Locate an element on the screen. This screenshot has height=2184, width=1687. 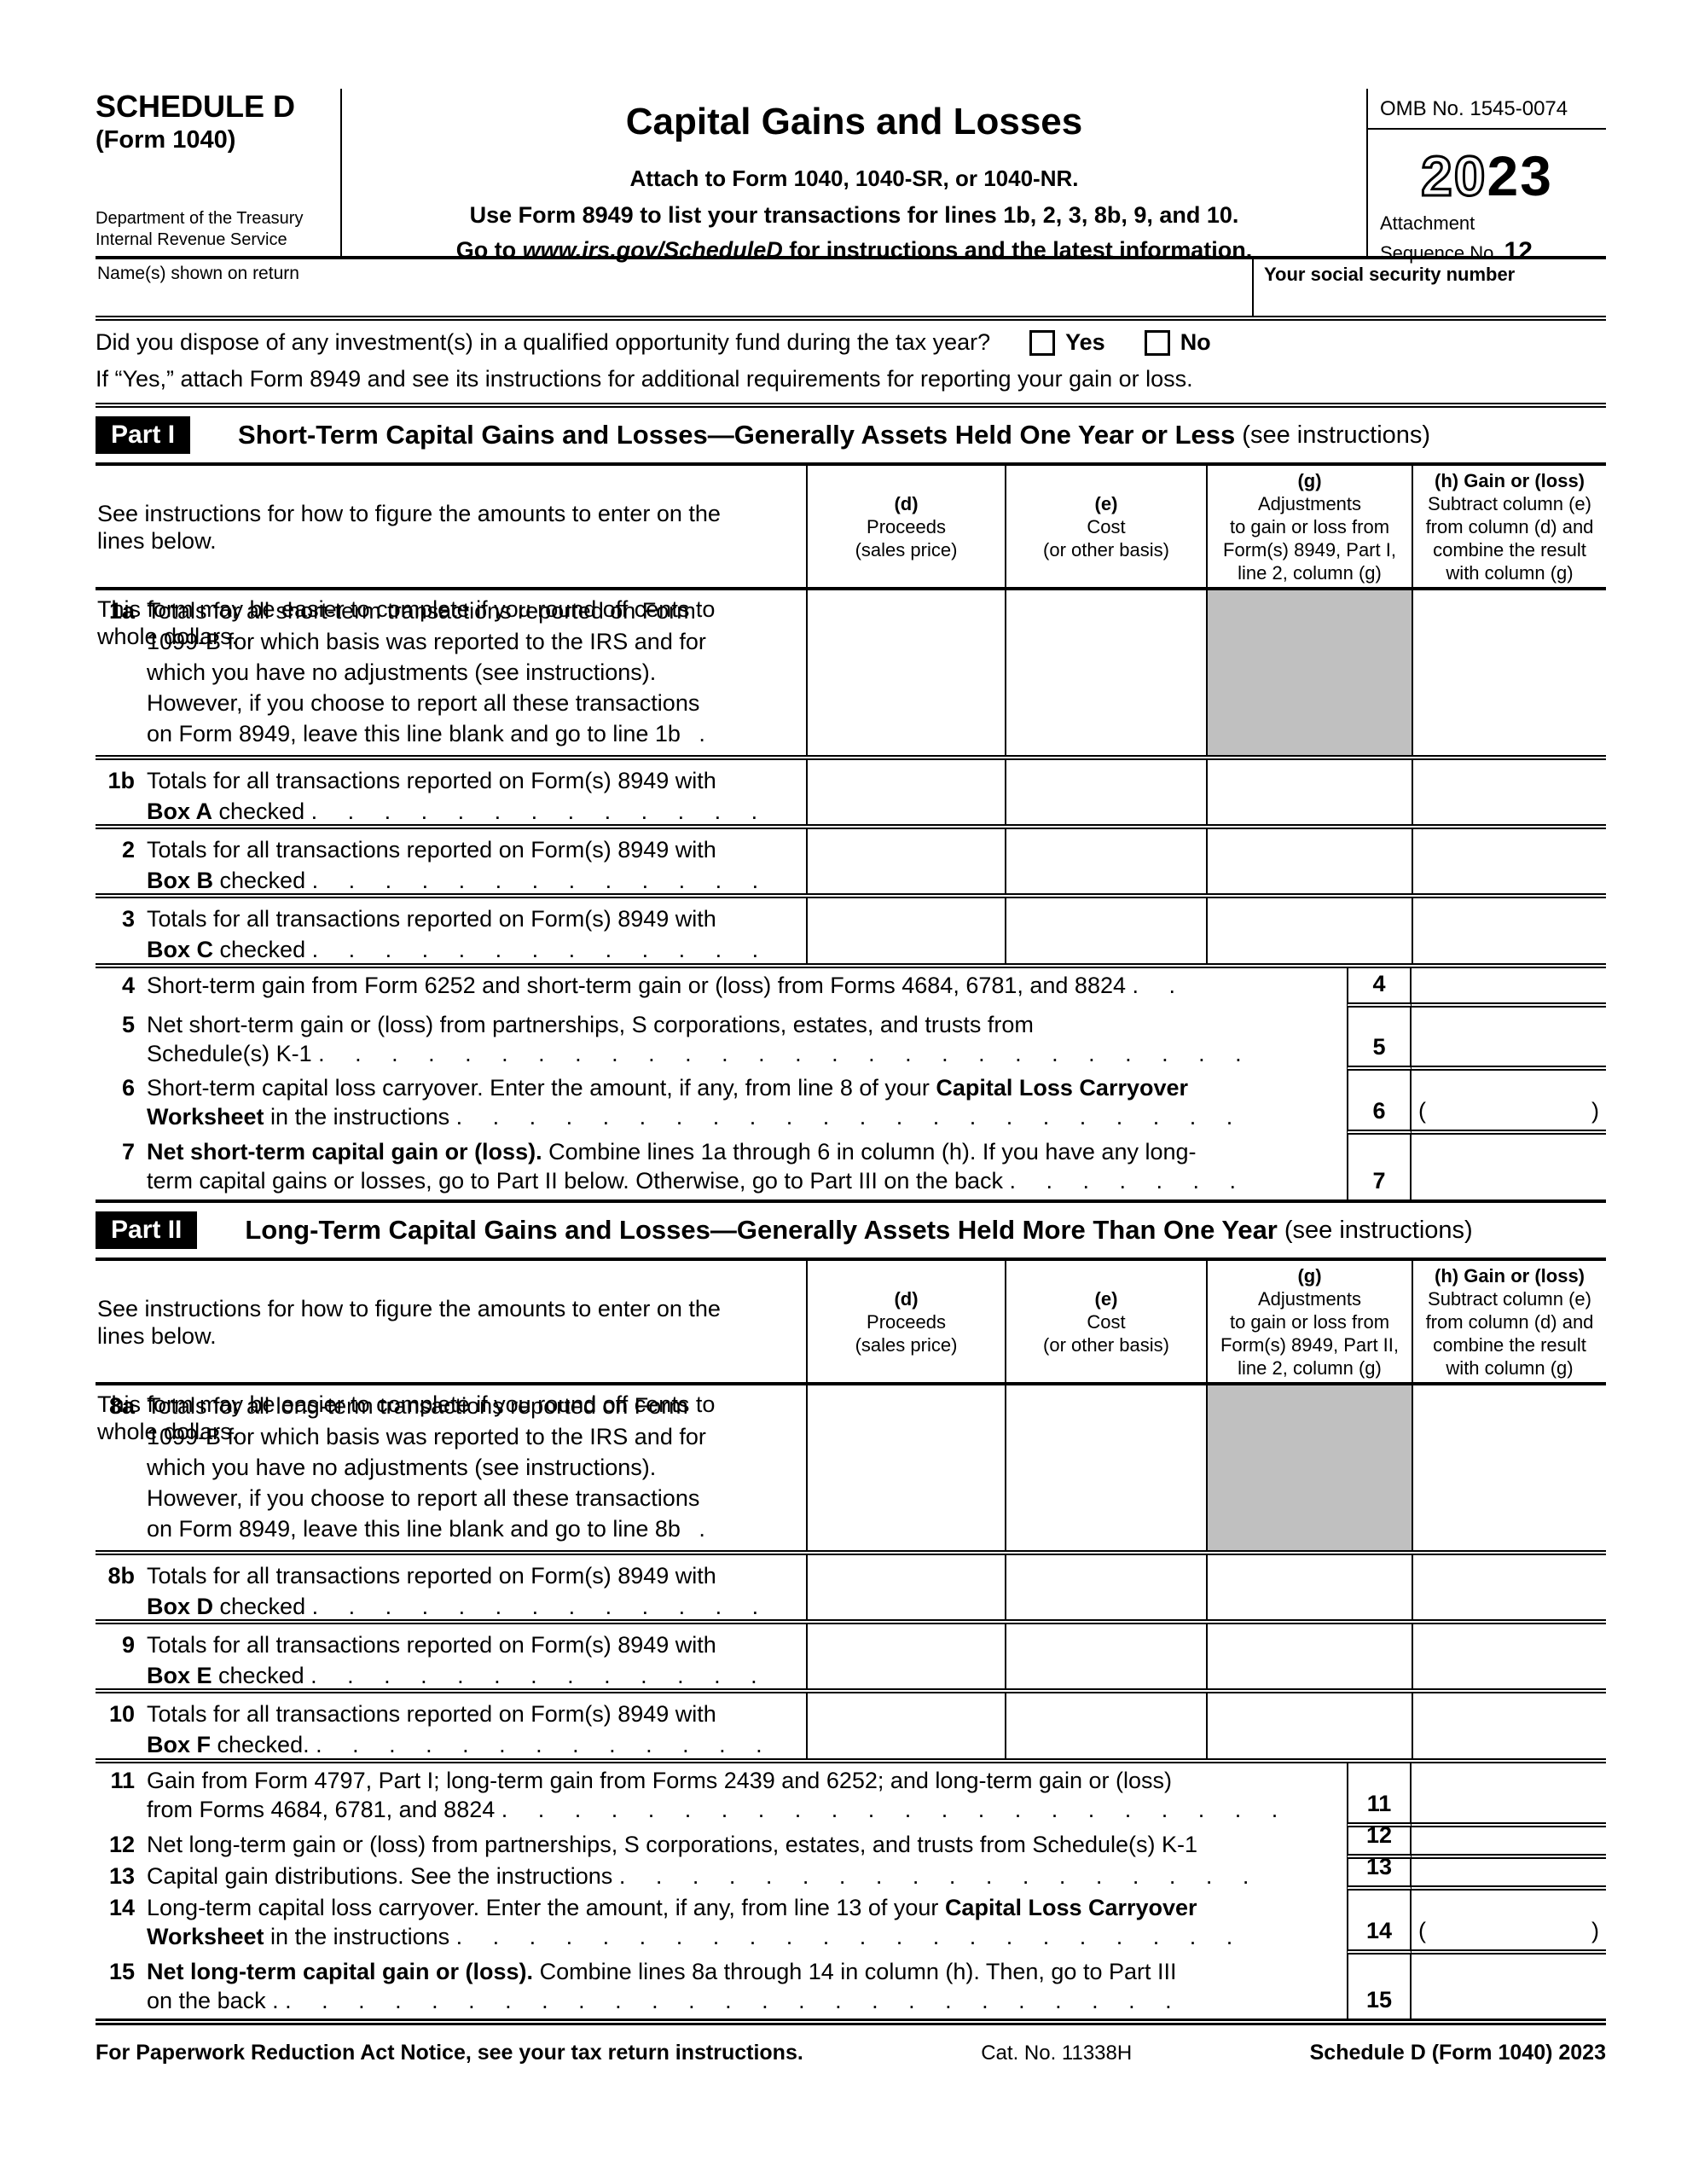
amount-cell-3-d is located at coordinates (906, 931).